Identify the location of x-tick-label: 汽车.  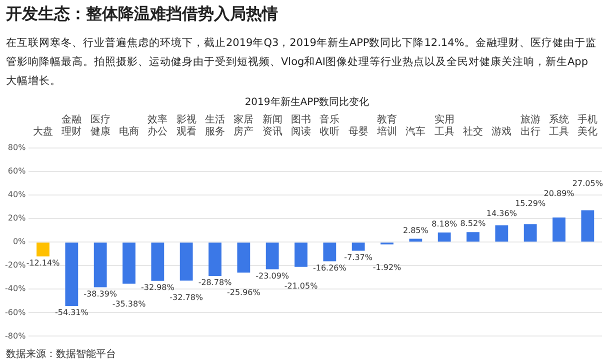
(416, 132).